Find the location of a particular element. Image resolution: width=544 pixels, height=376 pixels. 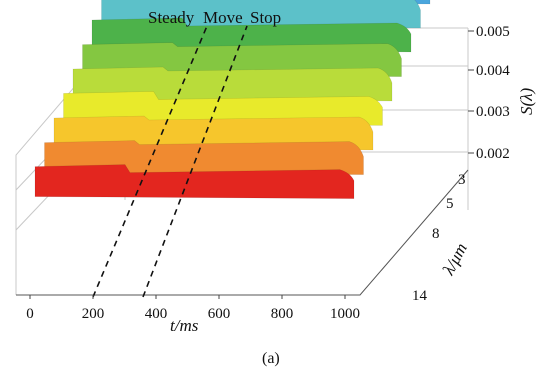

x-tick-label: 1000 is located at coordinates (345, 314).